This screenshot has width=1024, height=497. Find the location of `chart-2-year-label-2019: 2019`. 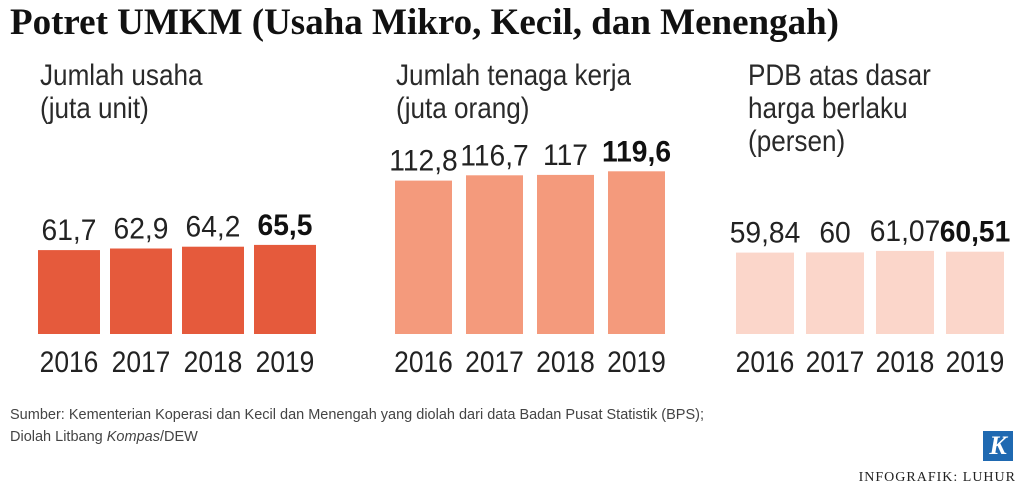

chart-2-year-label-2019: 2019 is located at coordinates (636, 361).